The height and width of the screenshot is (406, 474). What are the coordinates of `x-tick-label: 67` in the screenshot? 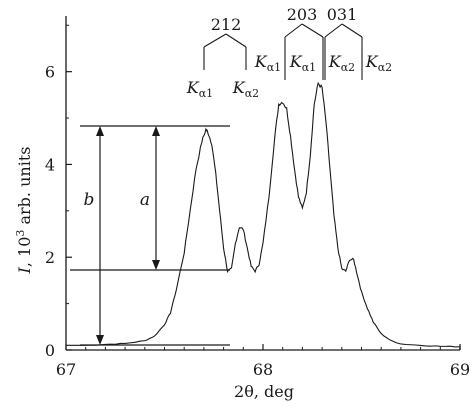 It's located at (66, 369).